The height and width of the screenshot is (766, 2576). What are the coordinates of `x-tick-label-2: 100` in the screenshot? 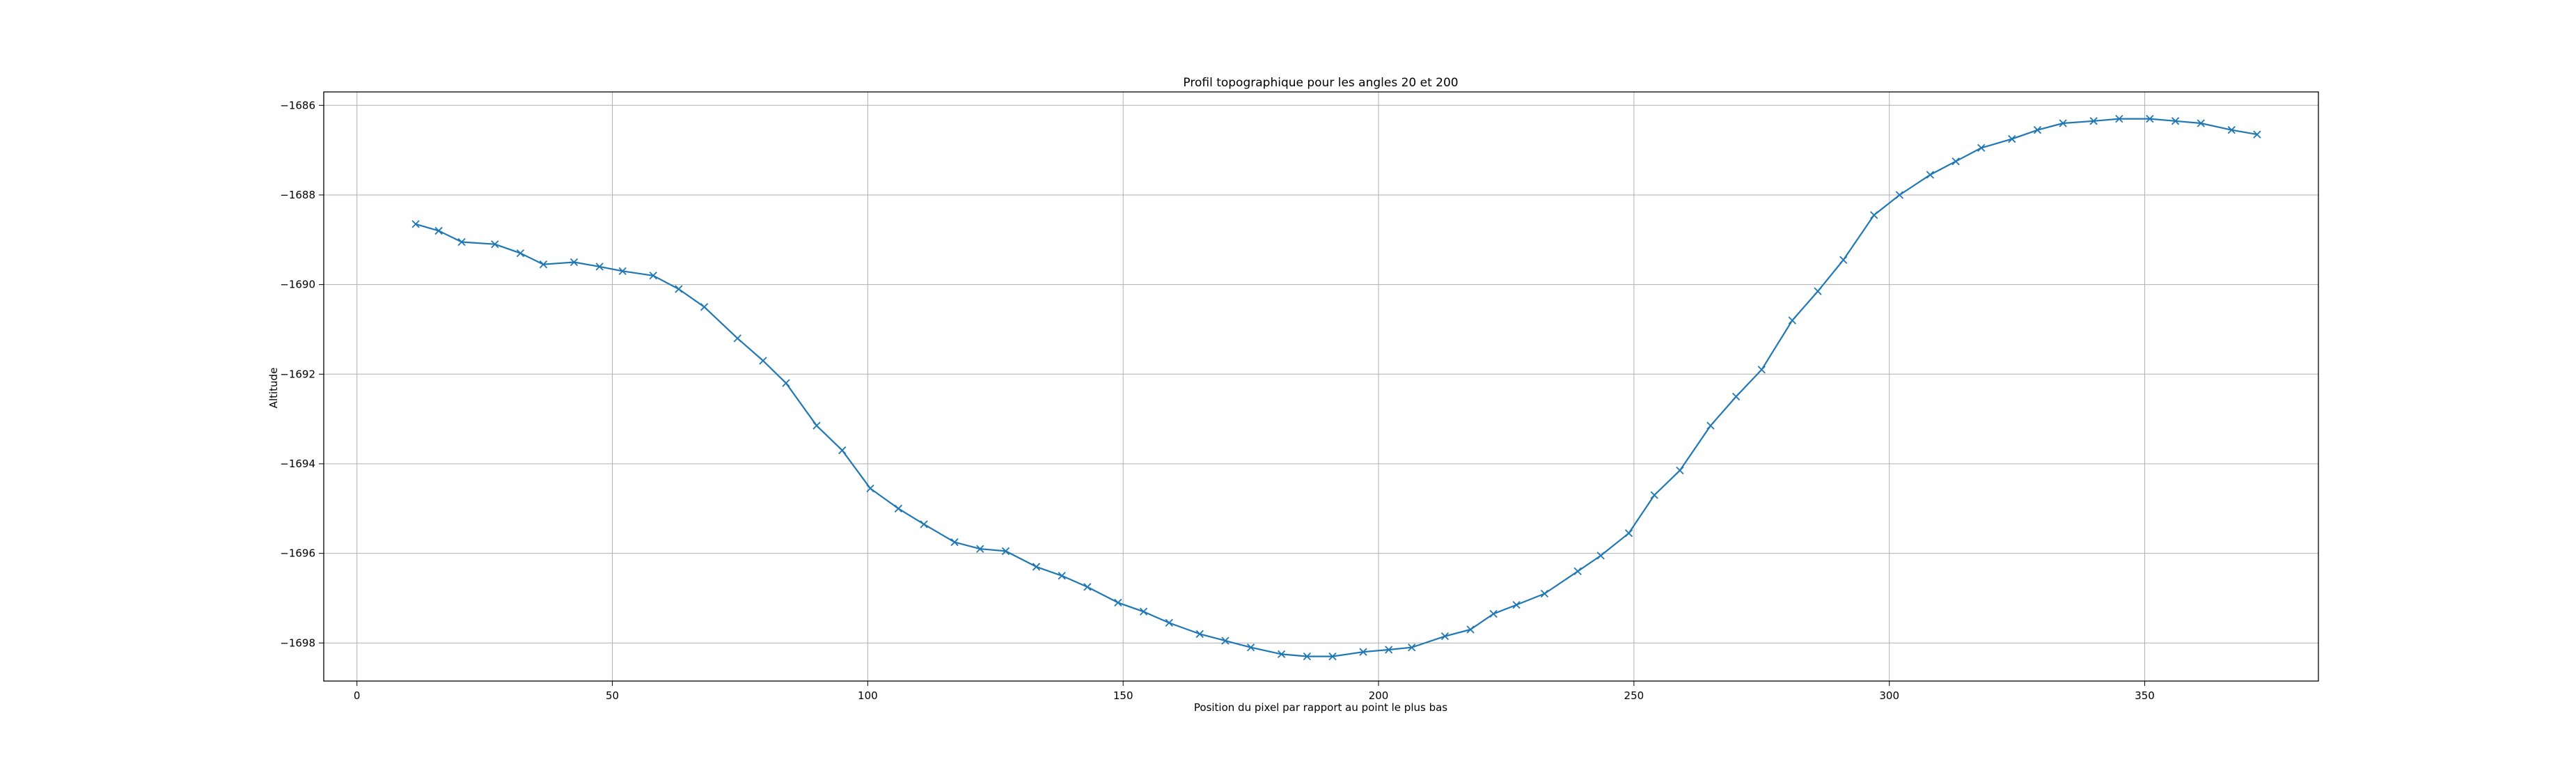 It's located at (868, 696).